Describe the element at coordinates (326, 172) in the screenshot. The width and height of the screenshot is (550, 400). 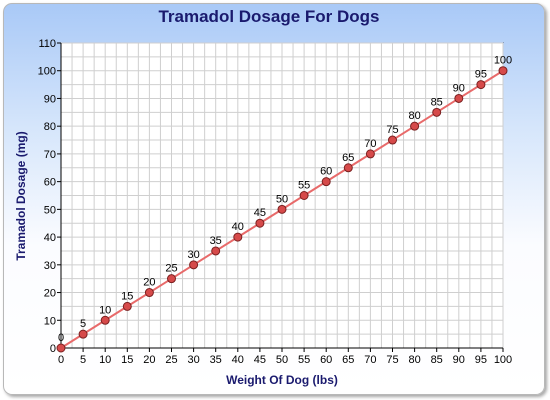
I see `data-label: 60` at that location.